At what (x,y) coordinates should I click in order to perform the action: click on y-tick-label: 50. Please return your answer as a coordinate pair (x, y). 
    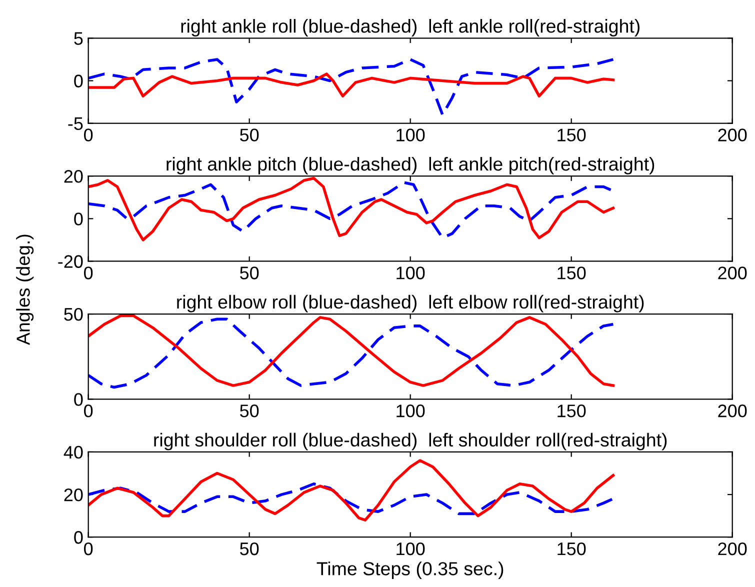
    Looking at the image, I should click on (73, 314).